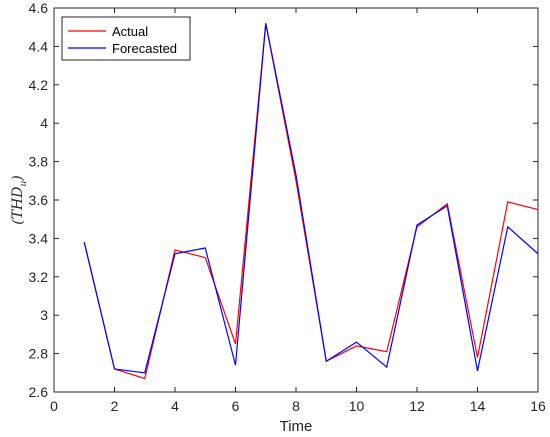 This screenshot has height=437, width=550. I want to click on x-tick-label: 2, so click(115, 406).